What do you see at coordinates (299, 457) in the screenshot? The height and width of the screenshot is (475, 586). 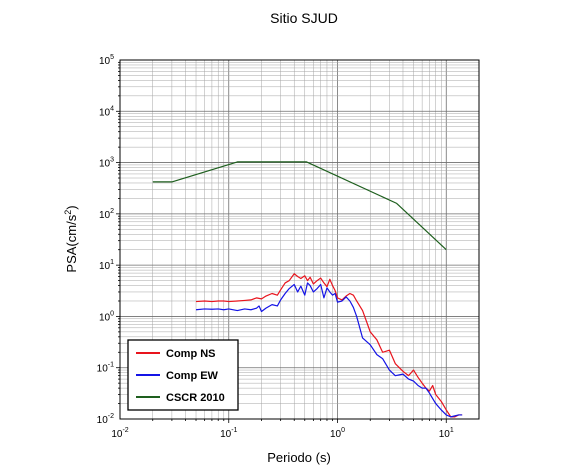 I see `x-axis-label: Periodo (s)` at bounding box center [299, 457].